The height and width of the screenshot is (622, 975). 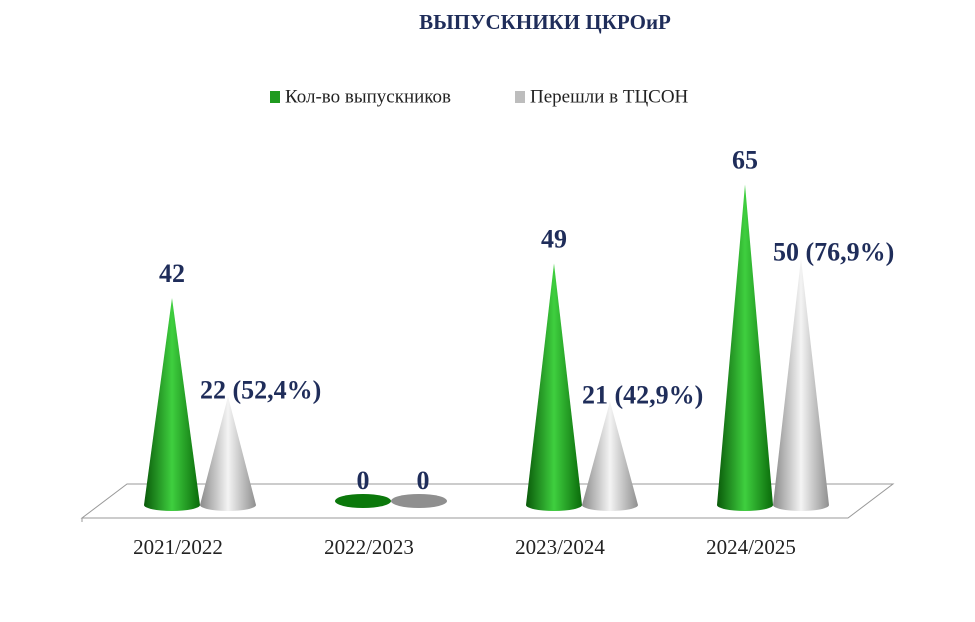 What do you see at coordinates (178, 547) in the screenshot?
I see `x-tick-label: 2021/2022` at bounding box center [178, 547].